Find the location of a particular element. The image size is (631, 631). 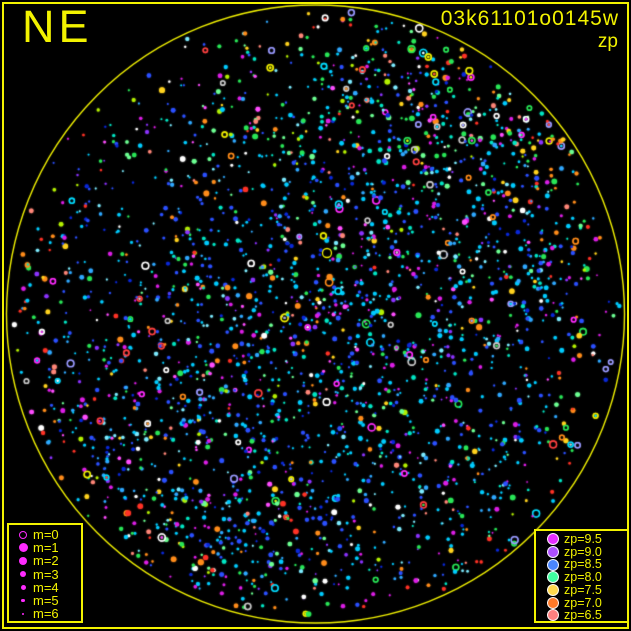

legend-label: m=1 is located at coordinates (46, 548).